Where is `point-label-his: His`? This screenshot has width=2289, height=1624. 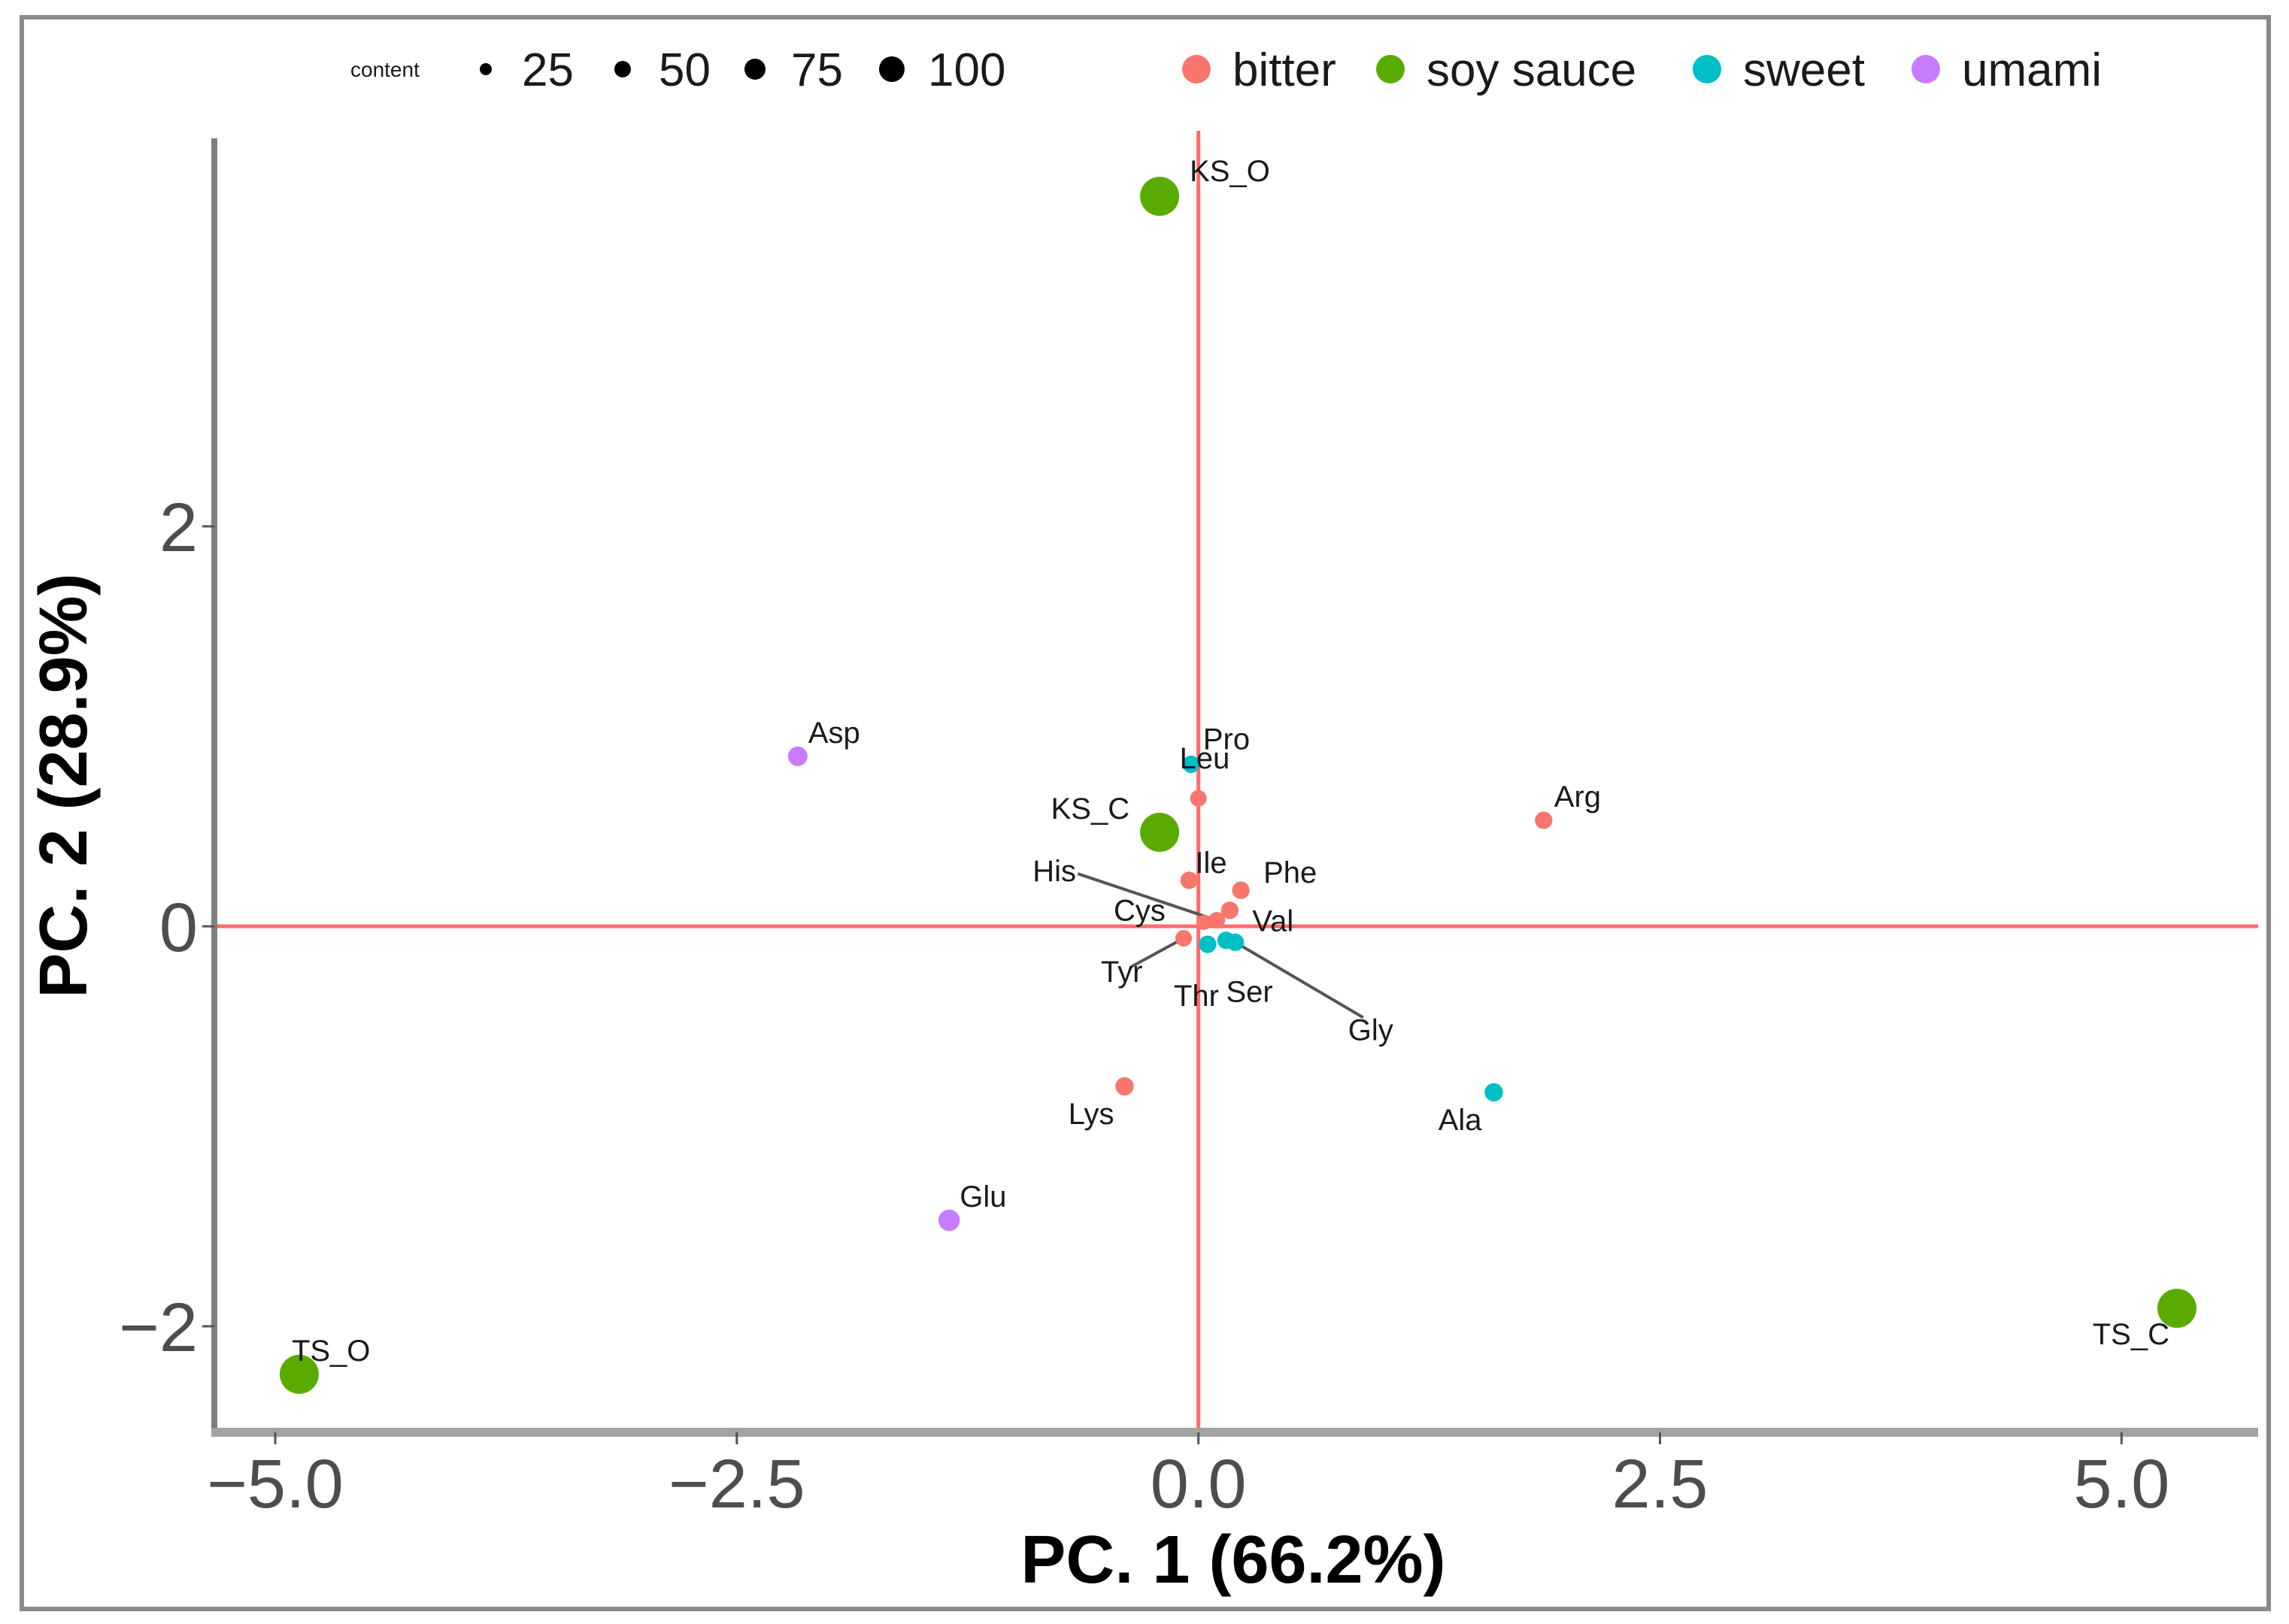
point-label-his: His is located at coordinates (1054, 872).